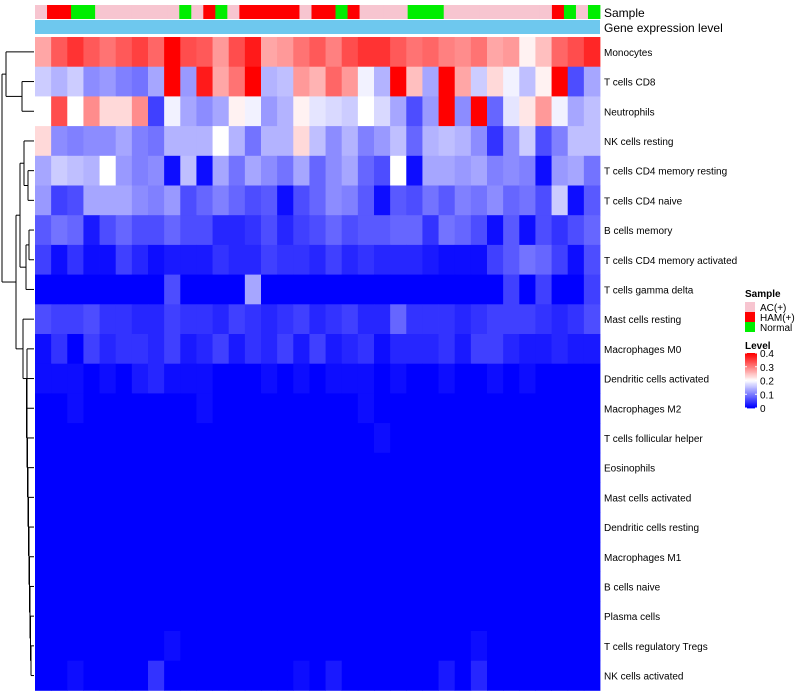 The width and height of the screenshot is (800, 700). I want to click on row-label: Mast cells activated, so click(647, 498).